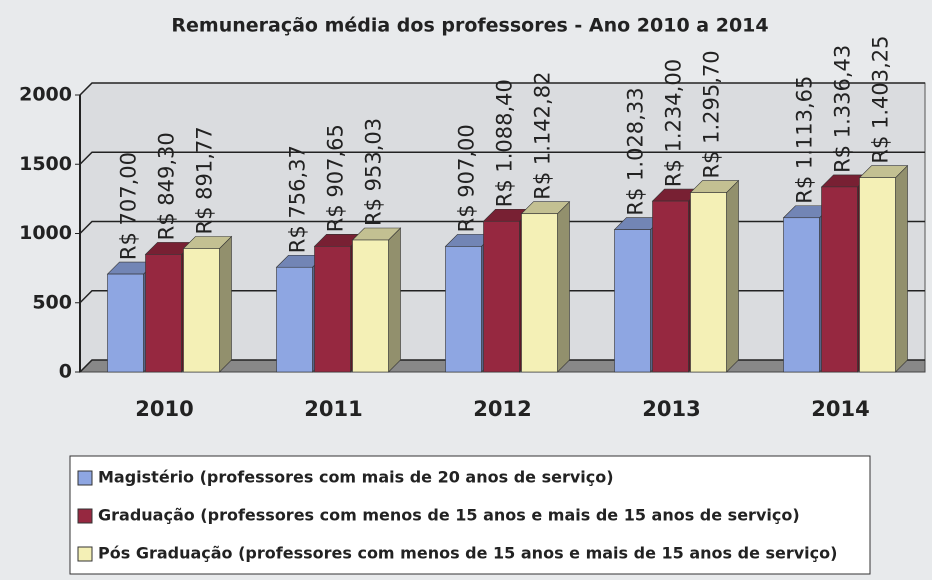  I want to click on value-label: R$ 907,65, so click(336, 178).